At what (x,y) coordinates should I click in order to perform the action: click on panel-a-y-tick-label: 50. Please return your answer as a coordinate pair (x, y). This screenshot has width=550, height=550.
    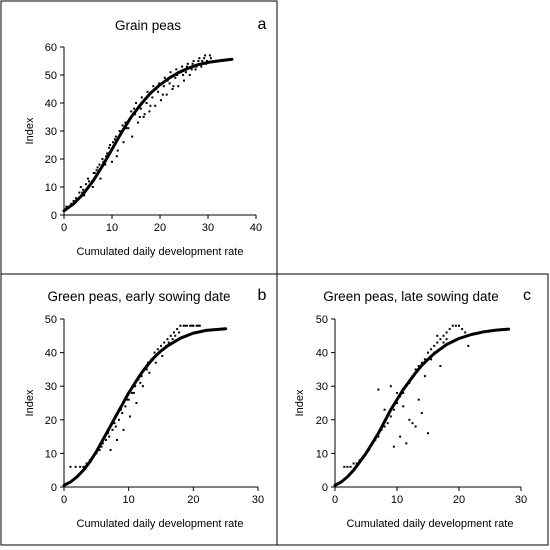
    Looking at the image, I should click on (51, 76).